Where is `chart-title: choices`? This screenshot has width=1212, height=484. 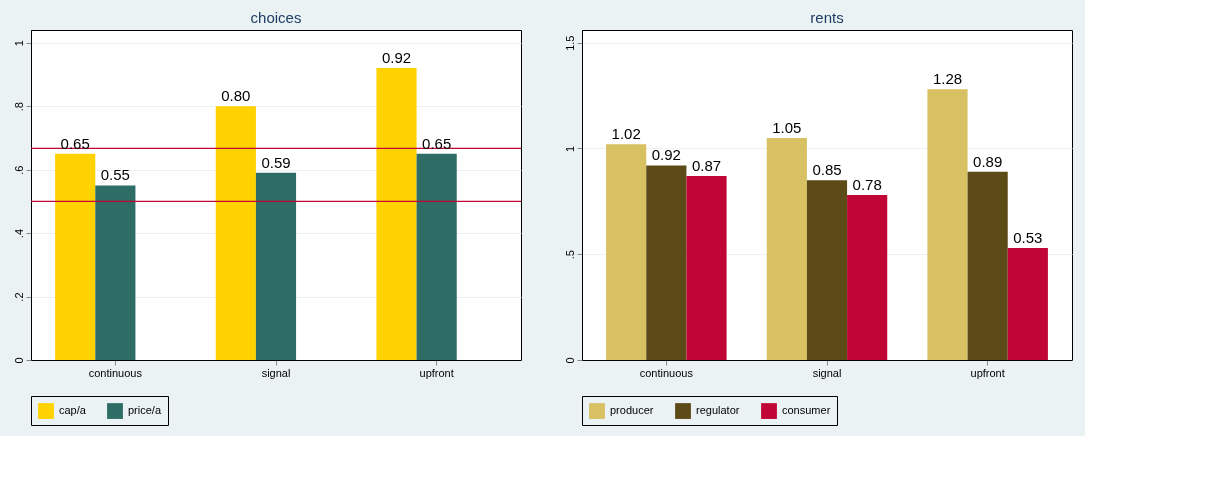
chart-title: choices is located at coordinates (276, 17).